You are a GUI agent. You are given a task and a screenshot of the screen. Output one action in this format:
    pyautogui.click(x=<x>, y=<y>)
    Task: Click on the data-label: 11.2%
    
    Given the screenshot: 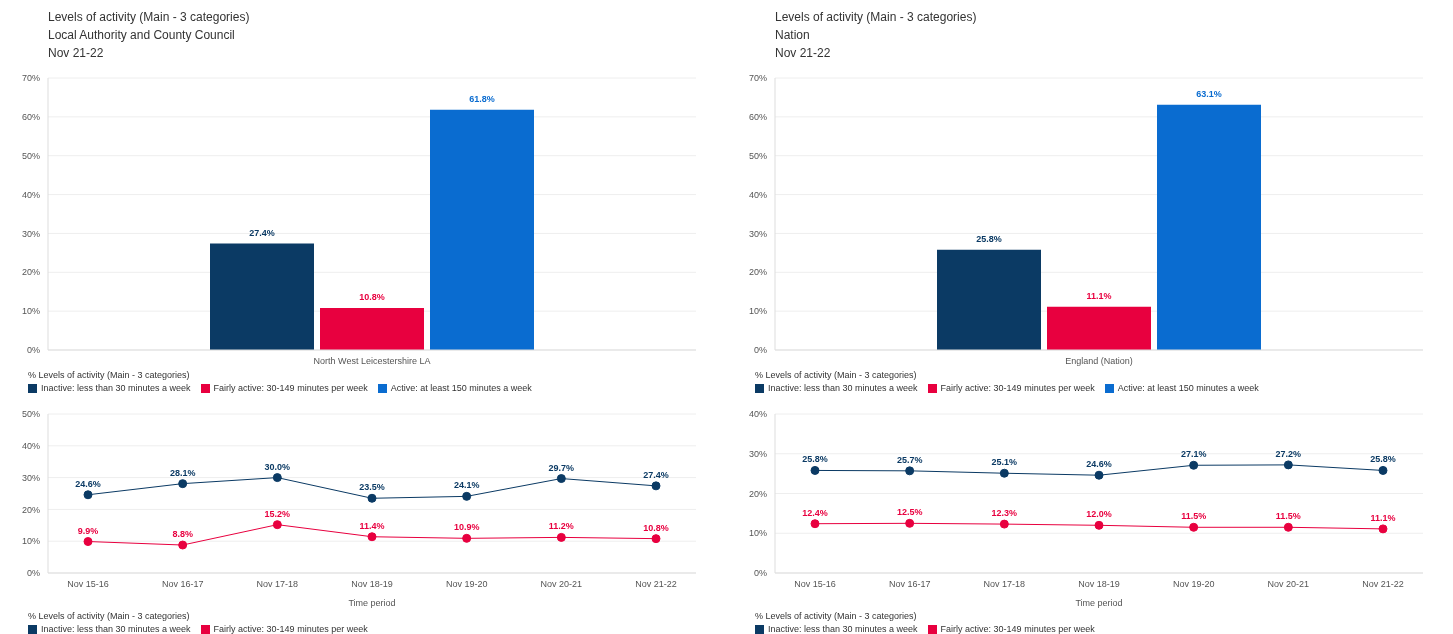 What is the action you would take?
    pyautogui.click(x=561, y=526)
    